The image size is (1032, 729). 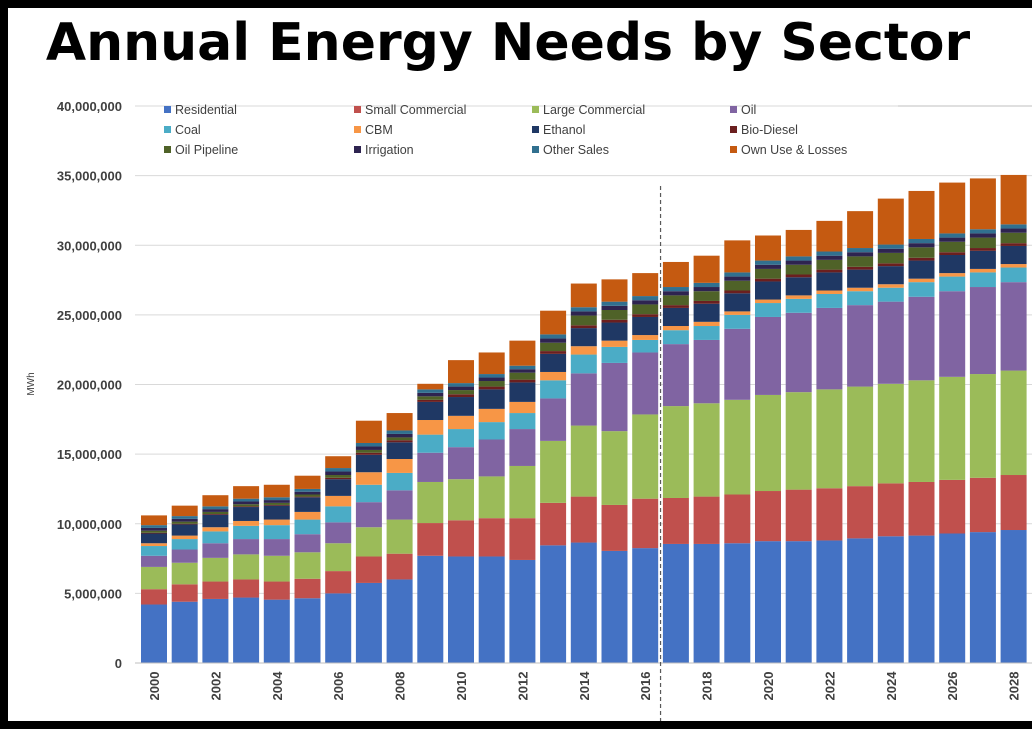 What do you see at coordinates (399, 432) in the screenshot?
I see `bar-other-sales-2008` at bounding box center [399, 432].